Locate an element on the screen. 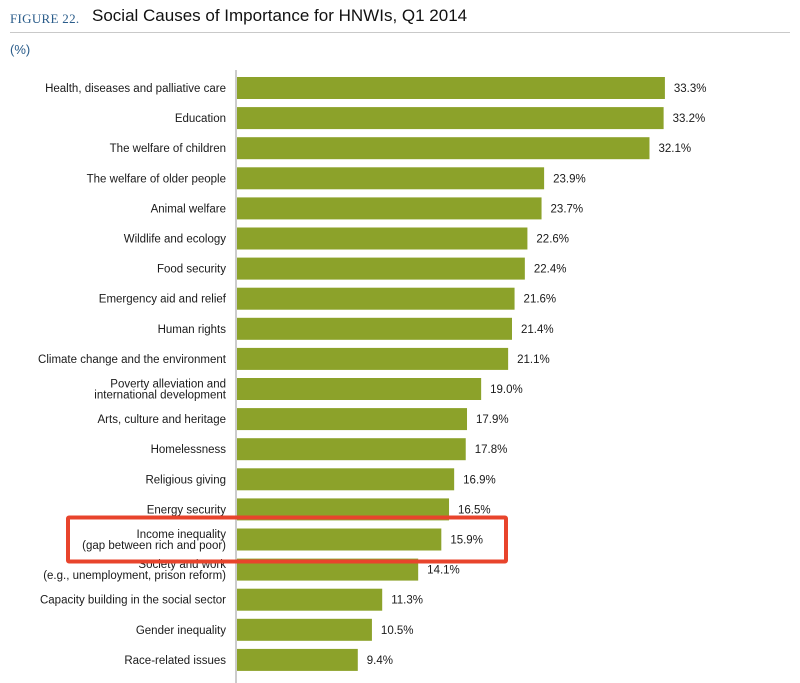 The height and width of the screenshot is (683, 800). value-label: 21.4% is located at coordinates (537, 330).